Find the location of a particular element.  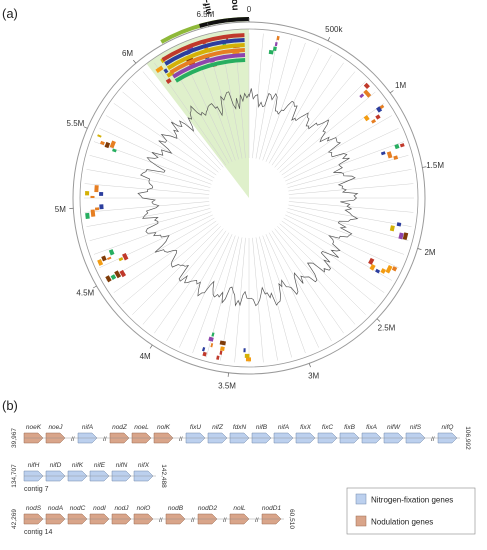

gene-label: nifD is located at coordinates (56, 465).